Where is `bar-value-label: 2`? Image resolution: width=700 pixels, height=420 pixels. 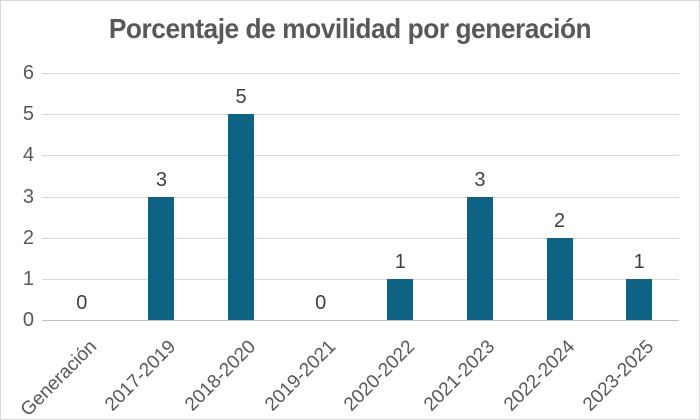
bar-value-label: 2 is located at coordinates (560, 220).